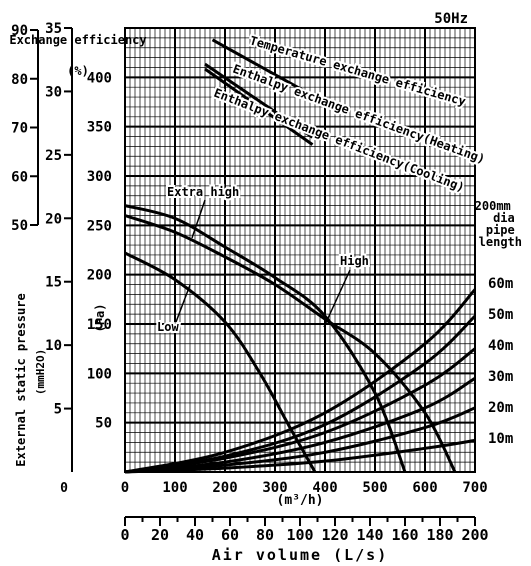  What do you see at coordinates (334, 535) in the screenshot?
I see `secondary-x-tick-label: 120` at bounding box center [334, 535].